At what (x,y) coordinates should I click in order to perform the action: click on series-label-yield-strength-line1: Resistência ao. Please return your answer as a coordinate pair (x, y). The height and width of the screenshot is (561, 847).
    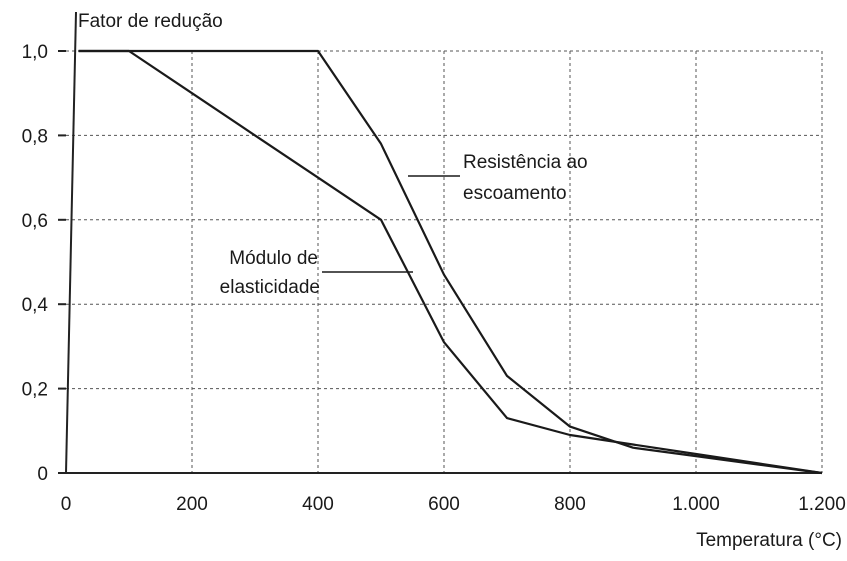
    Looking at the image, I should click on (525, 162).